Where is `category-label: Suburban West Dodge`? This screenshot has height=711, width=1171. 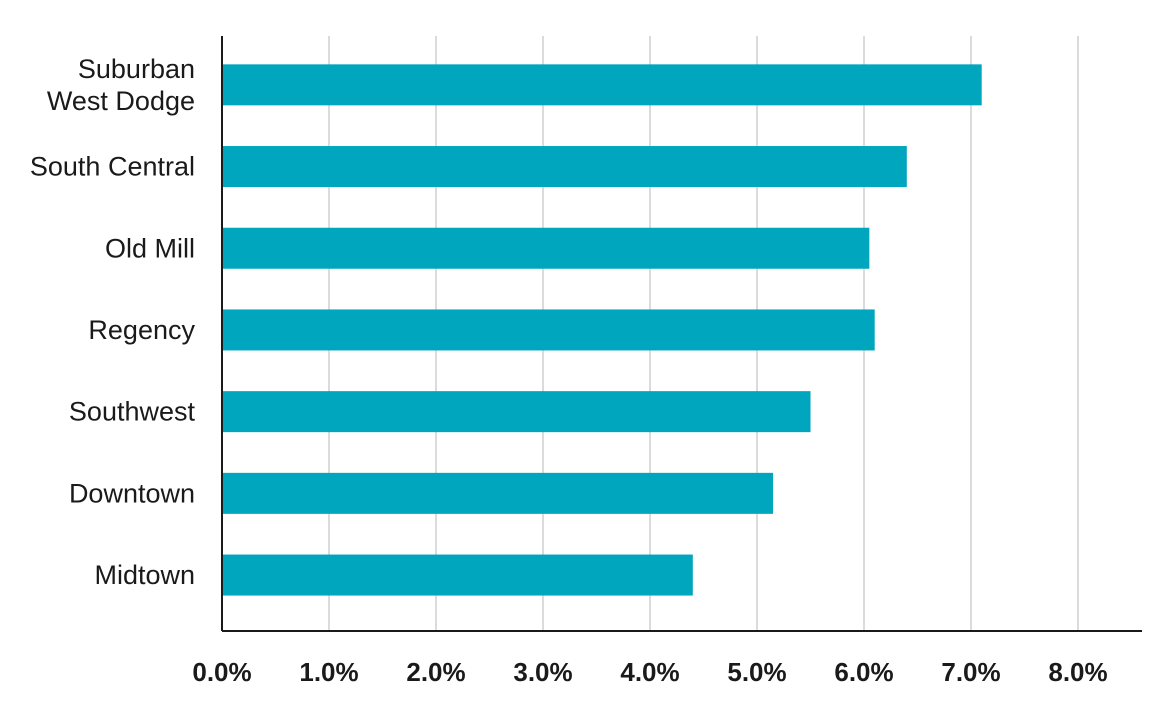 category-label: Suburban West Dodge is located at coordinates (121, 85).